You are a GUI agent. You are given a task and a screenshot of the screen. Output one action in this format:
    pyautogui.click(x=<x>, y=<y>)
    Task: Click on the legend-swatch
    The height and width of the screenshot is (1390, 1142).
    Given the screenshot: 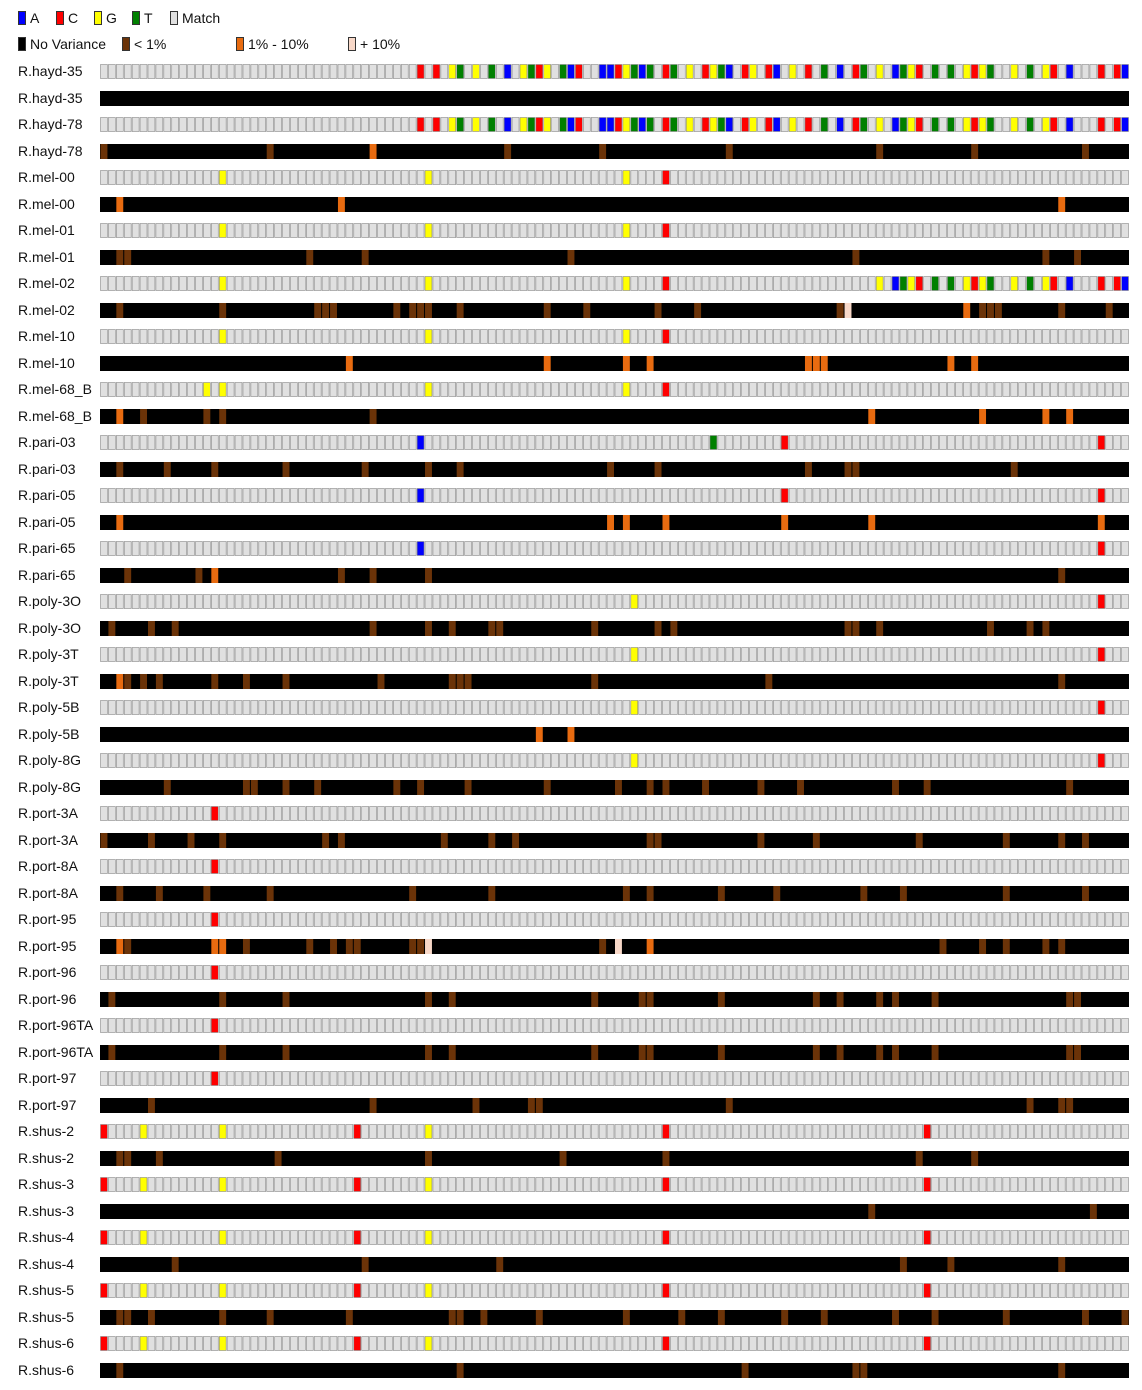 What is the action you would take?
    pyautogui.click(x=22, y=18)
    